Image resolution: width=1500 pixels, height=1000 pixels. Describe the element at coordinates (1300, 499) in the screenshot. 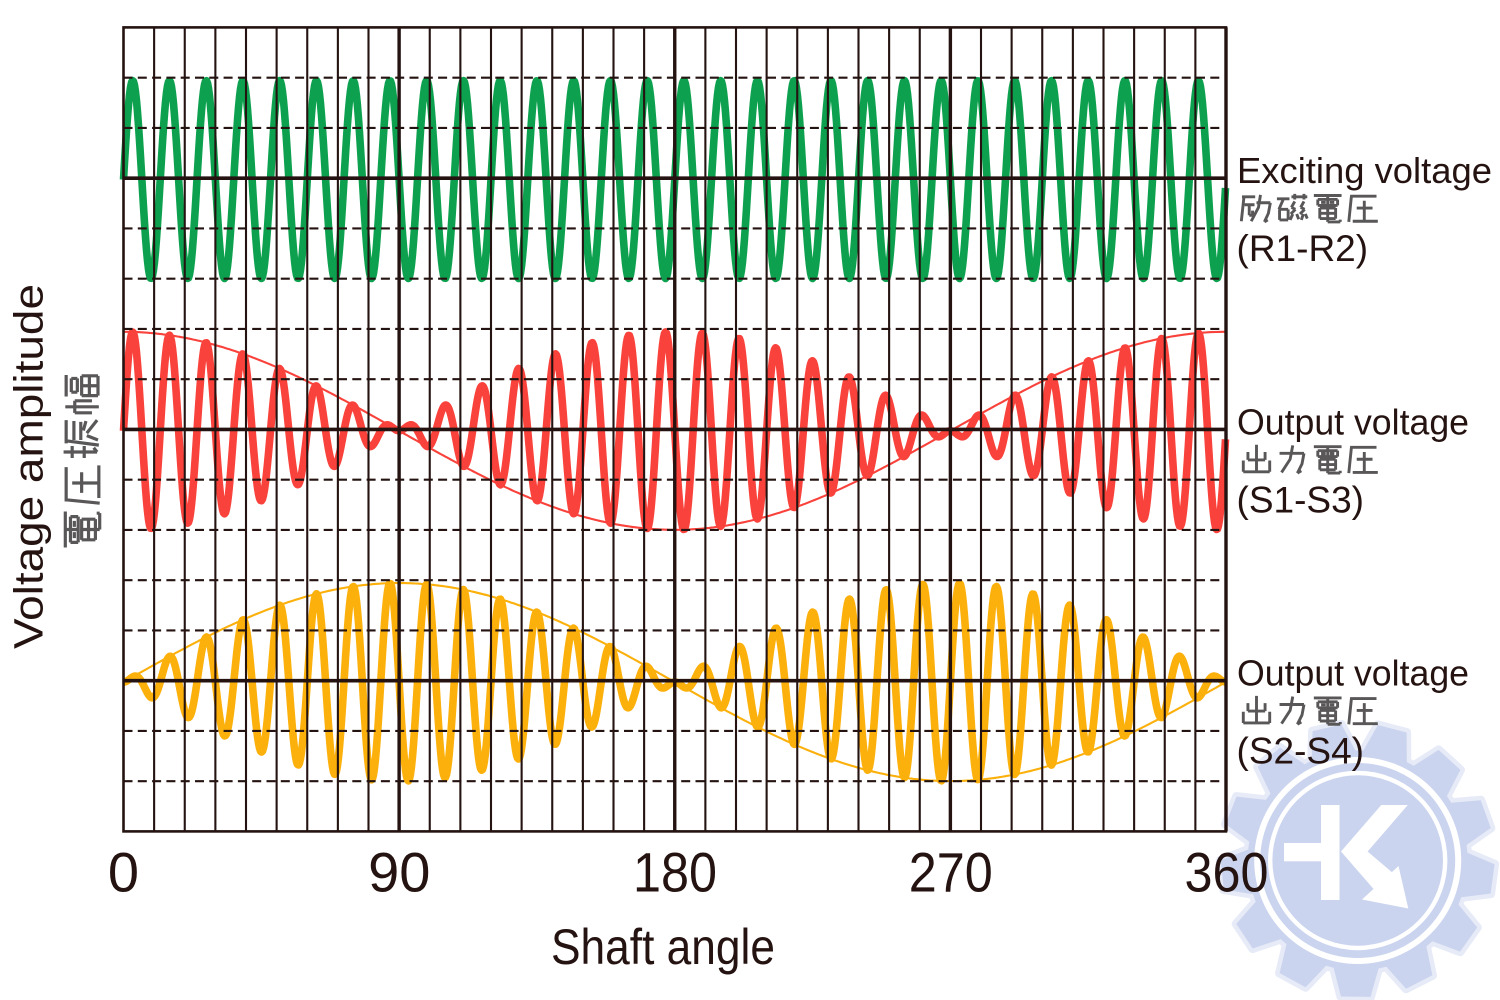

I see `svg-text: (S1-S3)` at that location.